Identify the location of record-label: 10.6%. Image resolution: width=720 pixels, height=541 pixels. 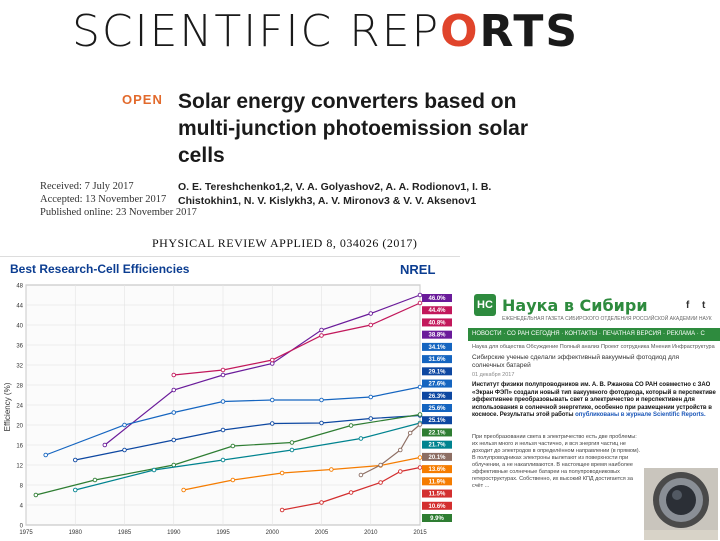
(437, 507).